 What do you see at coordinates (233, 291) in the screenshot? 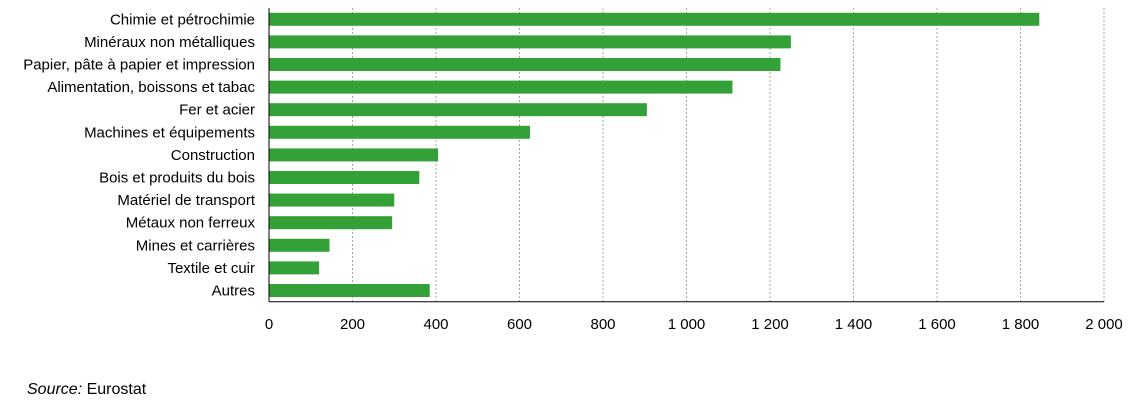
I see `category-label: Autres` at bounding box center [233, 291].